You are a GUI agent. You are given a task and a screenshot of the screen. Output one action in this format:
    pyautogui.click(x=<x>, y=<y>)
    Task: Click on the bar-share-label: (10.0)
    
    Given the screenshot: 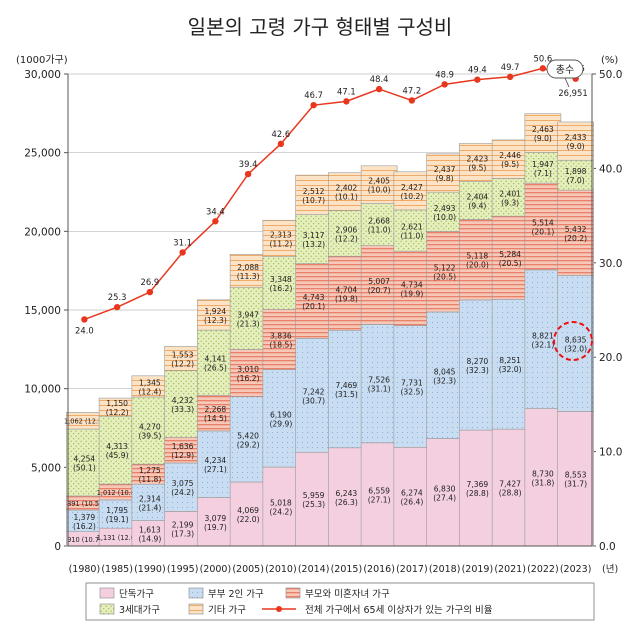 What is the action you would take?
    pyautogui.click(x=444, y=217)
    